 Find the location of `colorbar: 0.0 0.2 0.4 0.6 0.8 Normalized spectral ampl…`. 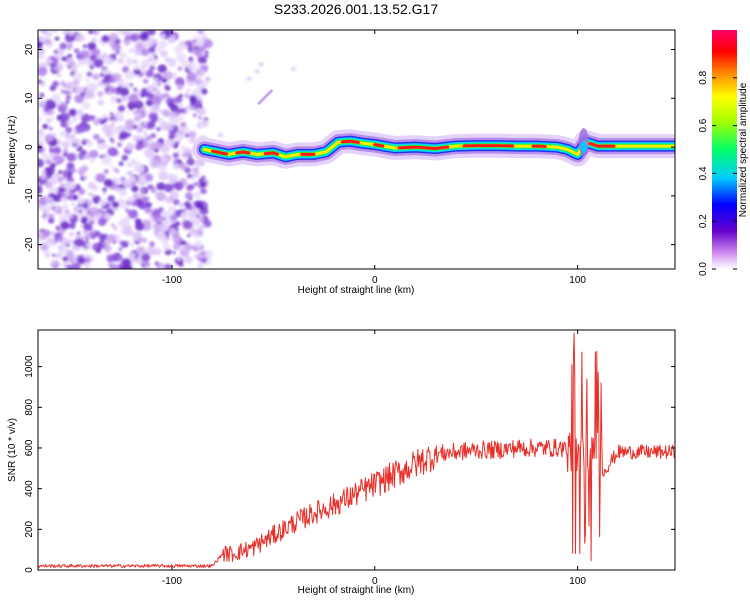

colorbar: 0.0 0.2 0.4 0.6 0.8 Normalized spectral ampl… is located at coordinates (723, 153).